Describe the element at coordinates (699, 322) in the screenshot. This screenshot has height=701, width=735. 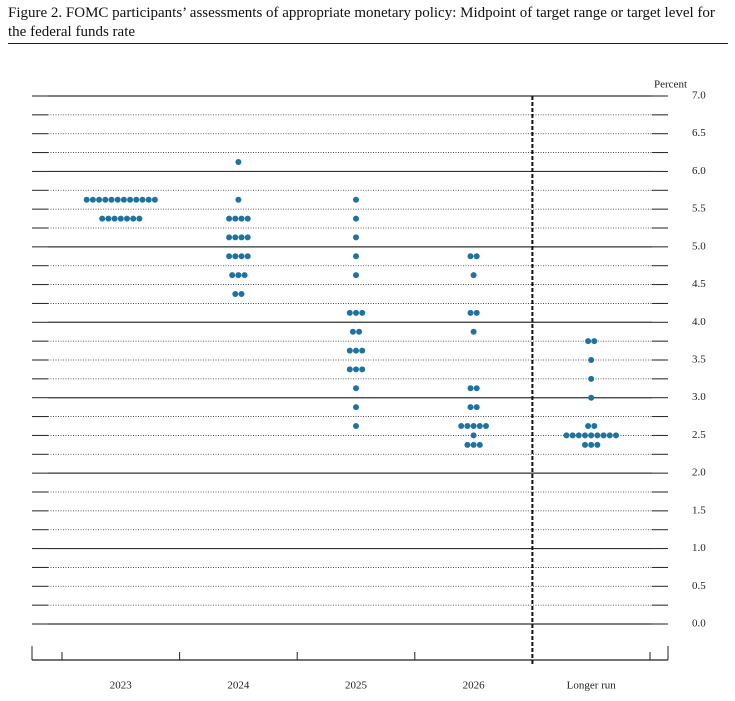
I see `y-tick-label: 4.0` at that location.